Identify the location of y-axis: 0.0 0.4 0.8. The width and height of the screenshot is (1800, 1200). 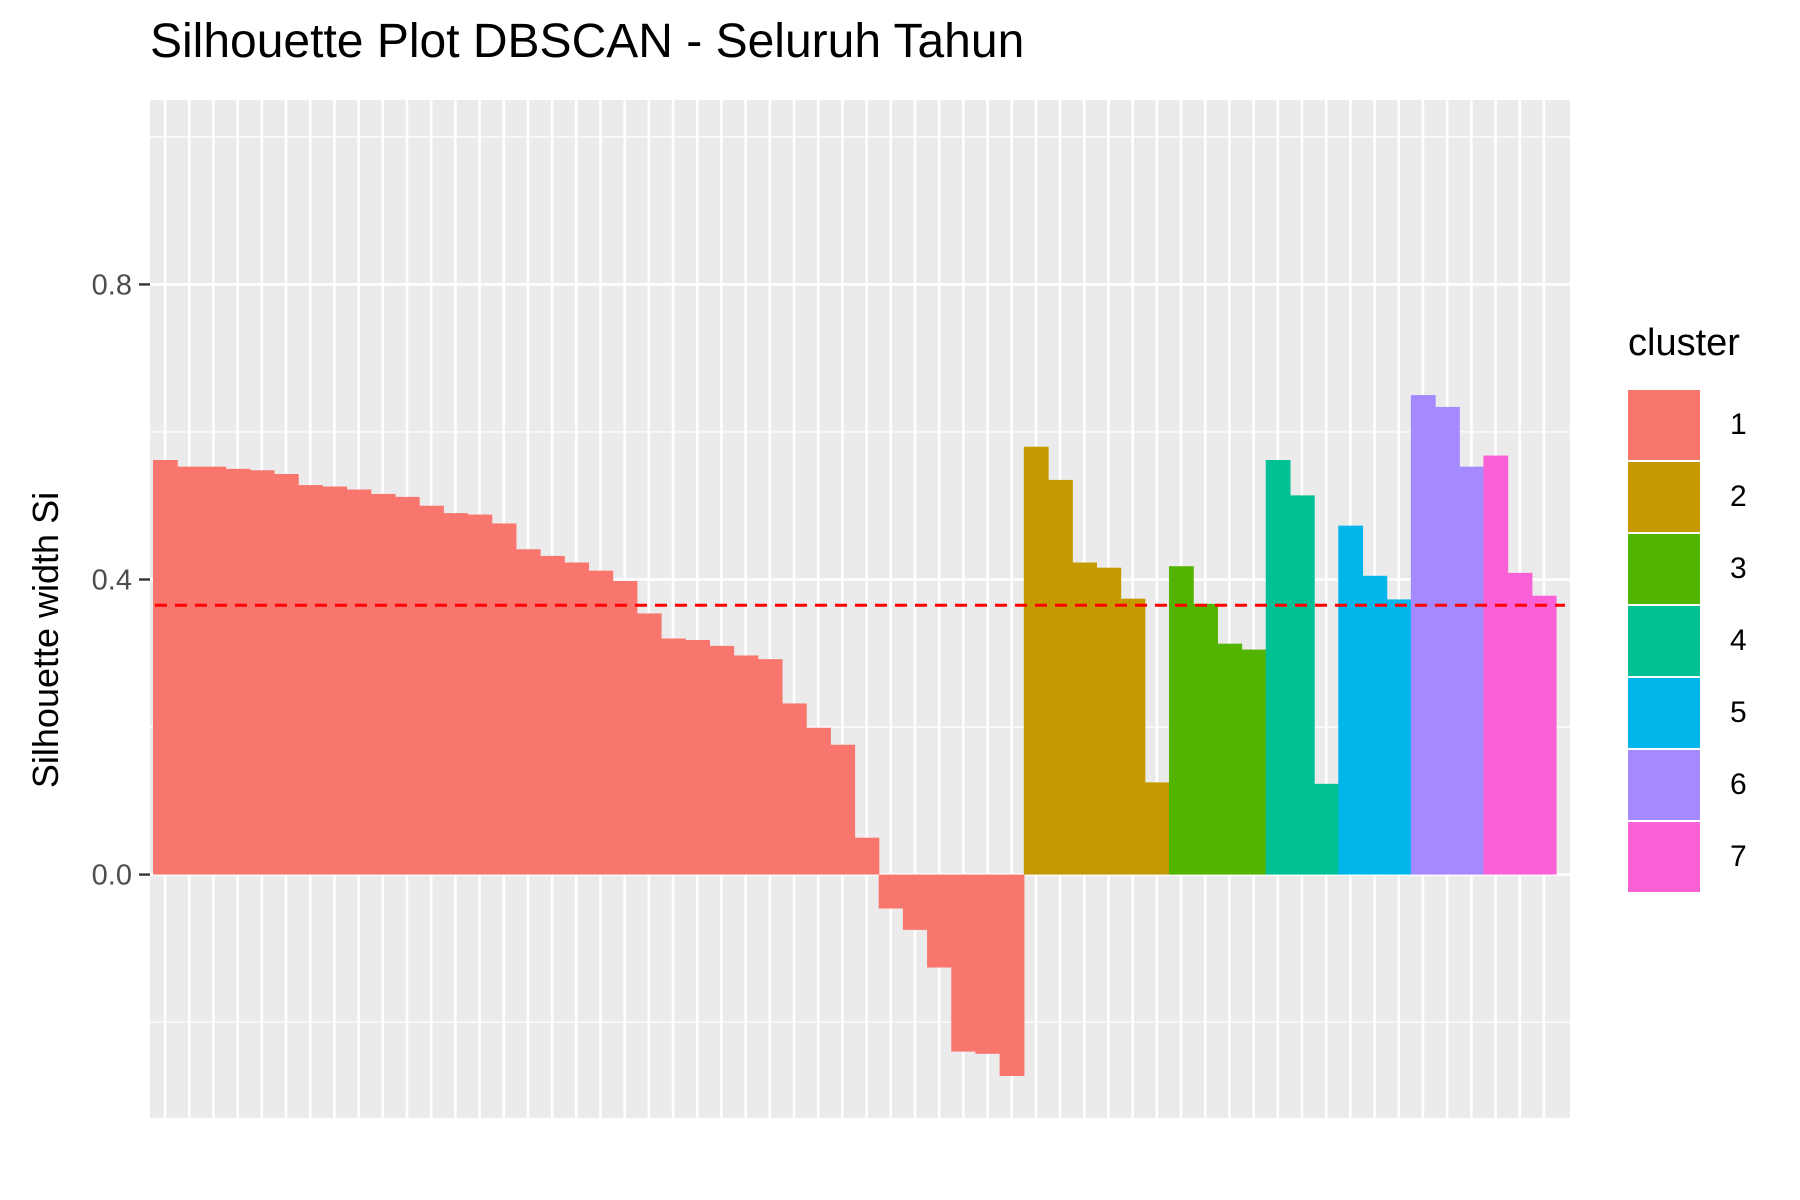
(121, 580).